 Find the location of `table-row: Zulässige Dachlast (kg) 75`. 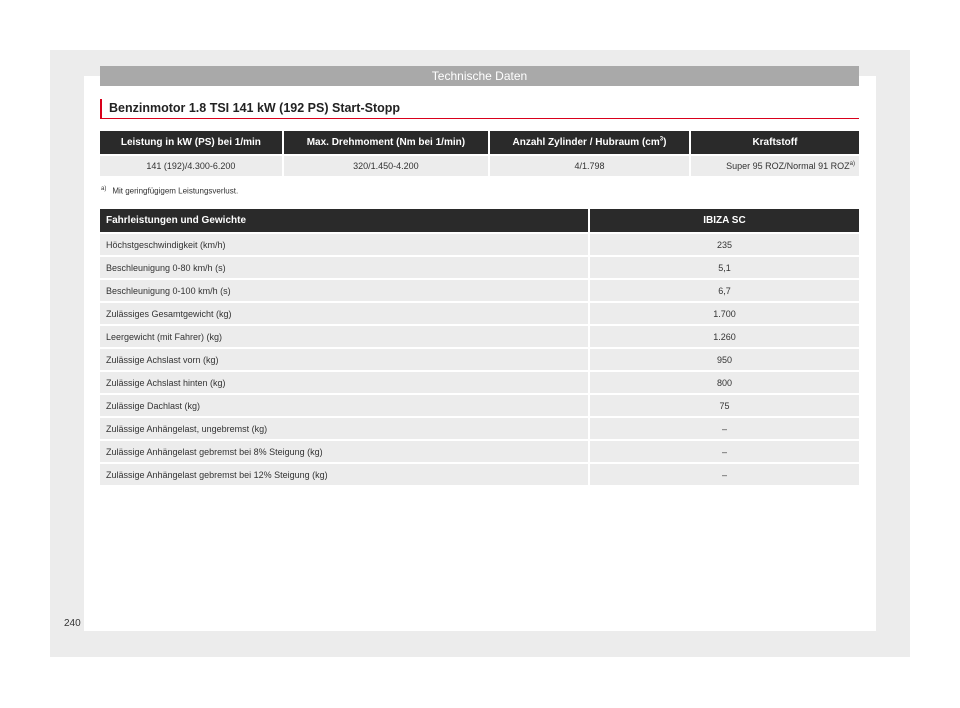

table-row: Zulässige Dachlast (kg) 75 is located at coordinates (479, 405).